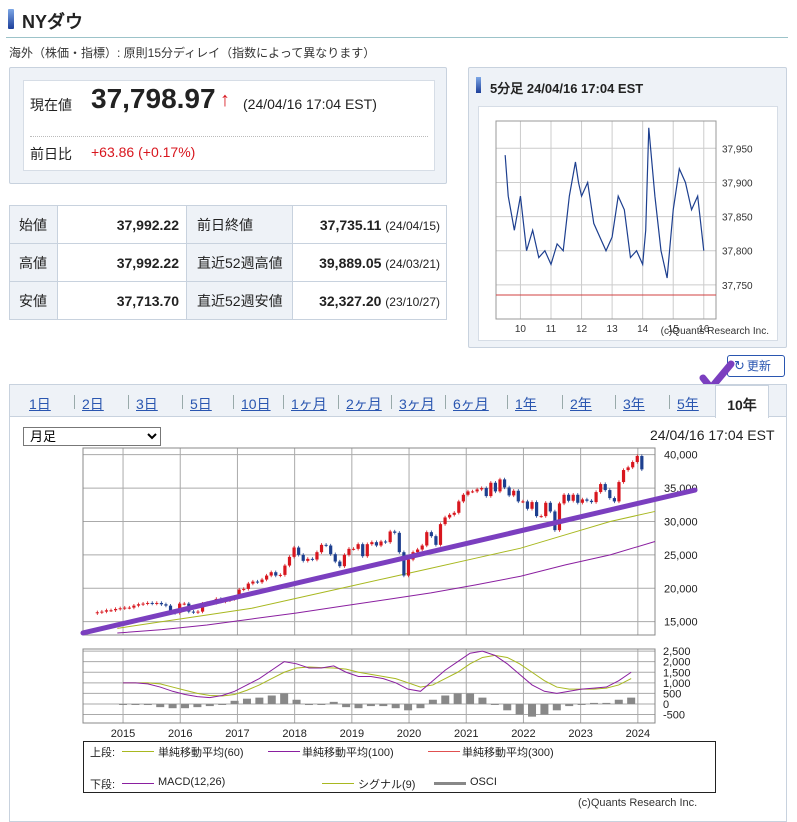 The image size is (797, 822). Describe the element at coordinates (478, 85) in the screenshot. I see `panel-marker-icon` at that location.